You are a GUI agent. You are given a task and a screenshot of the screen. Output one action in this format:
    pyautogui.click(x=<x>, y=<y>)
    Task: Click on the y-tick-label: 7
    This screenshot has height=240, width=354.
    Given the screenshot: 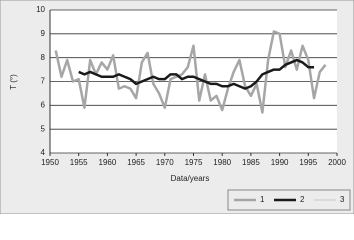 What is the action you would take?
    pyautogui.click(x=43, y=81)
    